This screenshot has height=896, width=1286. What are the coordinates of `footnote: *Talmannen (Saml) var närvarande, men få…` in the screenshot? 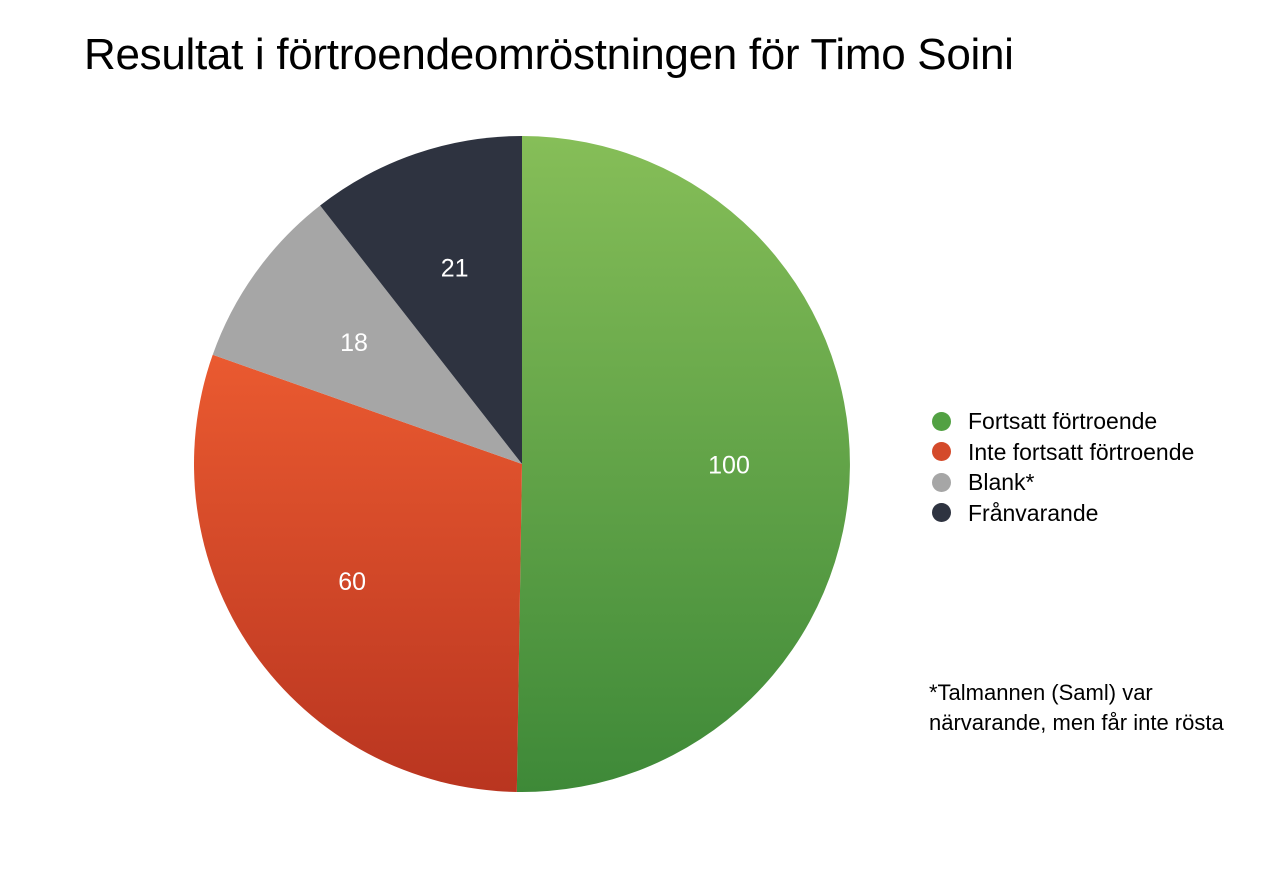 It's located at (1076, 707).